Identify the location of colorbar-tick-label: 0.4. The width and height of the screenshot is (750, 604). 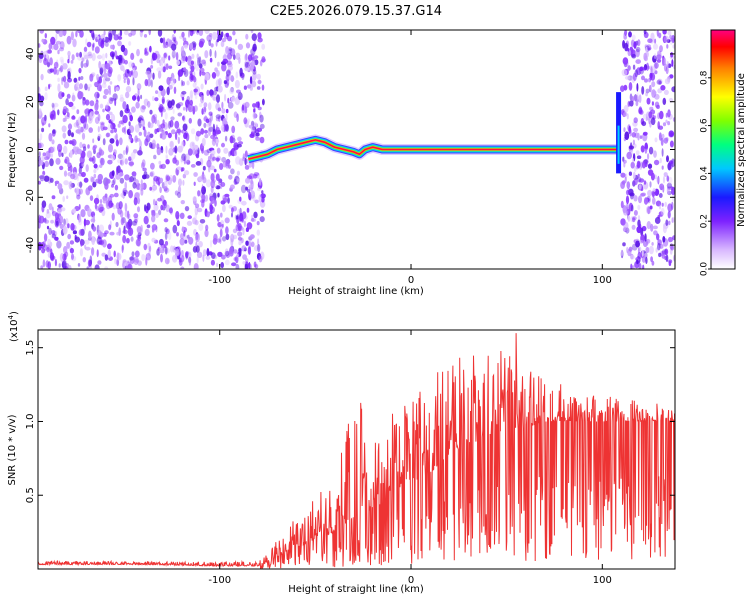
(705, 173).